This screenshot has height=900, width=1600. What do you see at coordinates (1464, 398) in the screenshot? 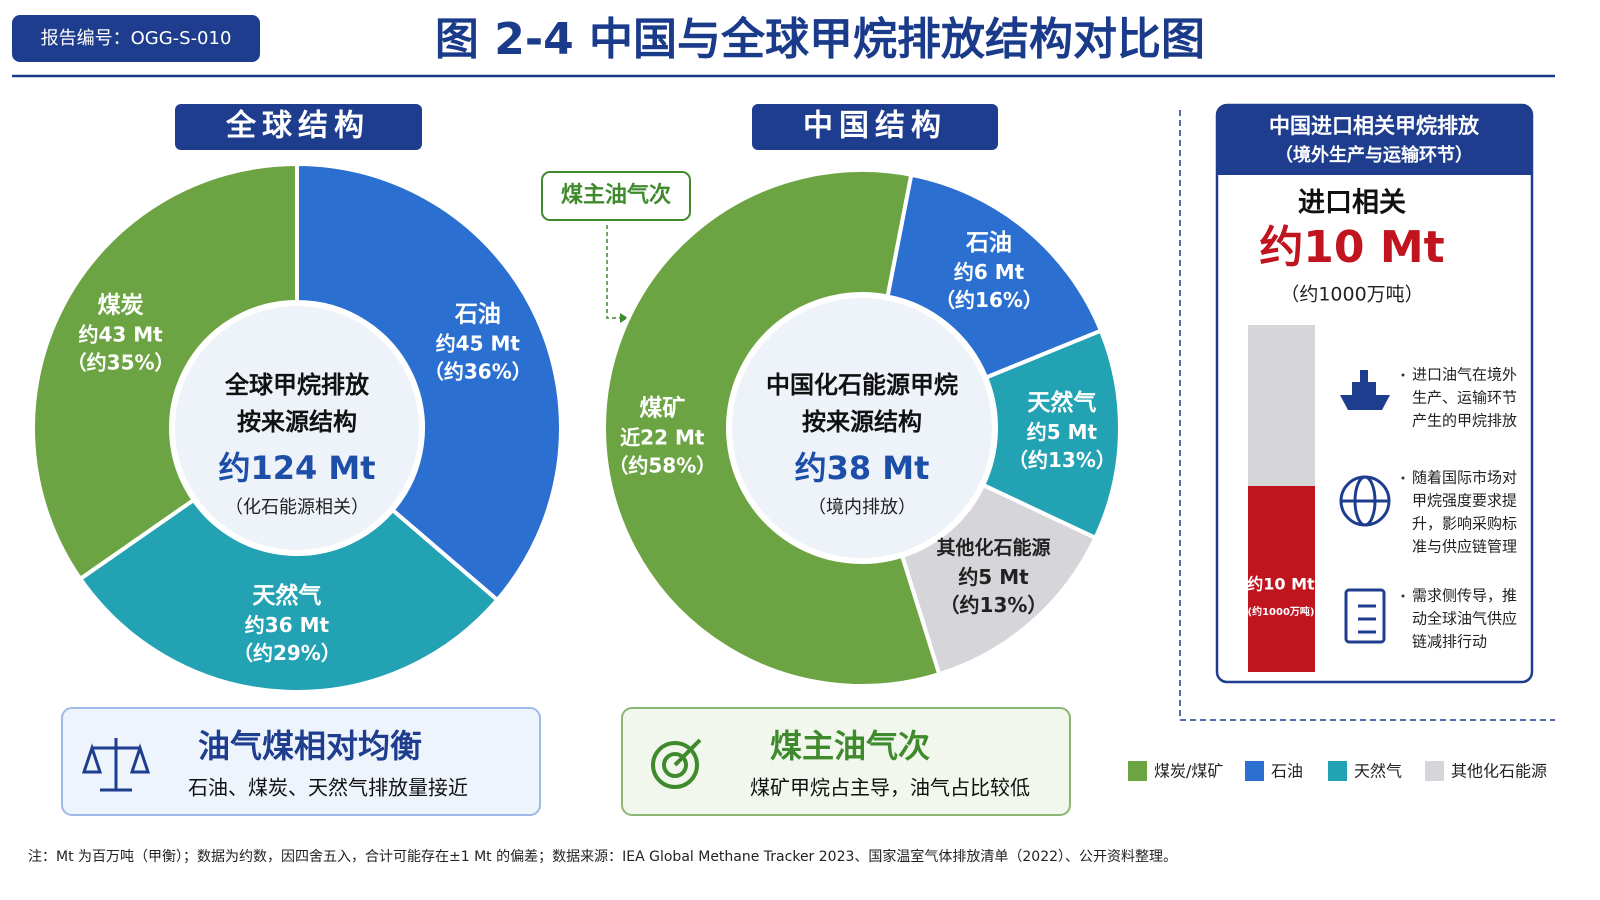
I see `bullet-text: 生产、运输环节` at bounding box center [1464, 398].